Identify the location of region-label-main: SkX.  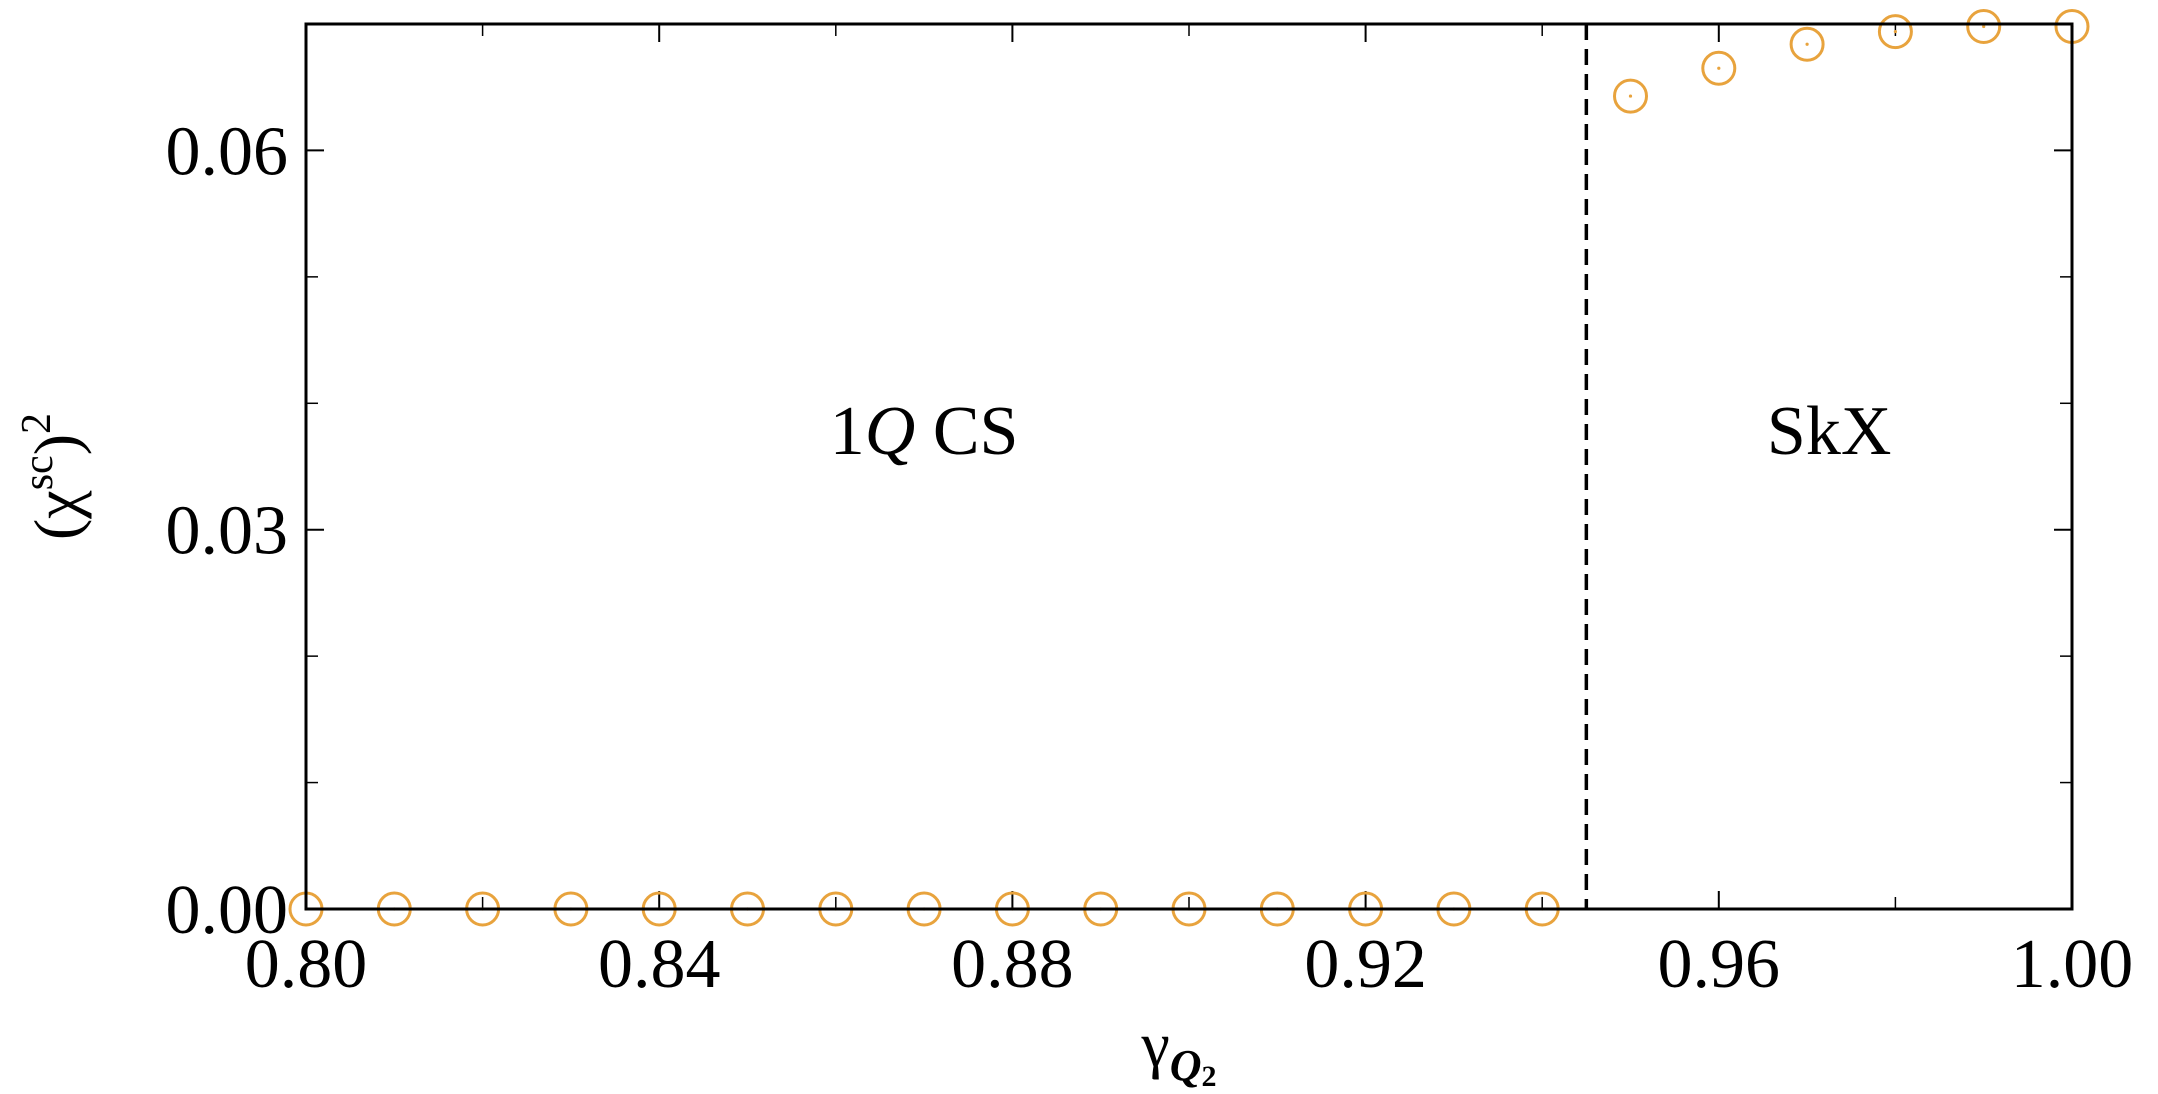
(1829, 431).